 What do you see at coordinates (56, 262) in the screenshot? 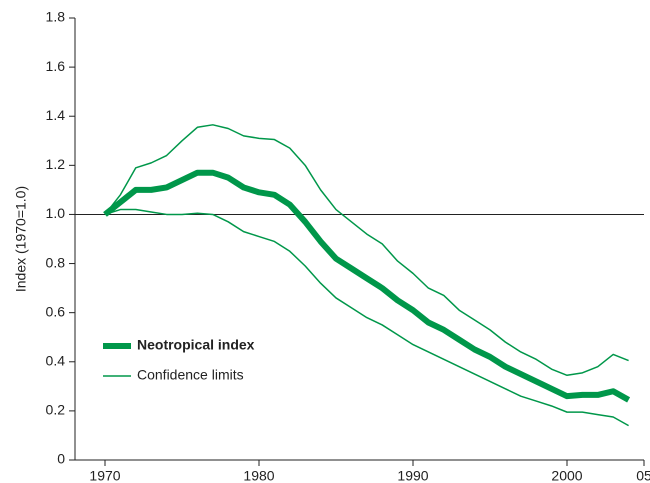
I see `y-tick-label: 0.8` at bounding box center [56, 262].